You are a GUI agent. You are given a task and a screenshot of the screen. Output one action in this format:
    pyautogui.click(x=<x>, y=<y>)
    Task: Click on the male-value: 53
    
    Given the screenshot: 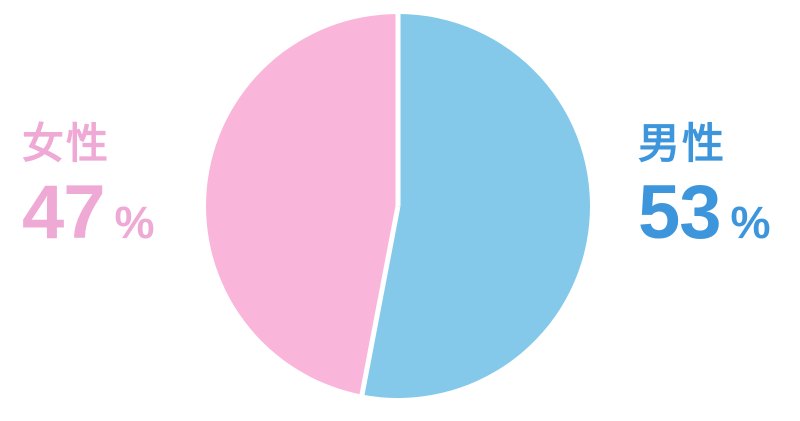 What is the action you would take?
    pyautogui.click(x=680, y=213)
    